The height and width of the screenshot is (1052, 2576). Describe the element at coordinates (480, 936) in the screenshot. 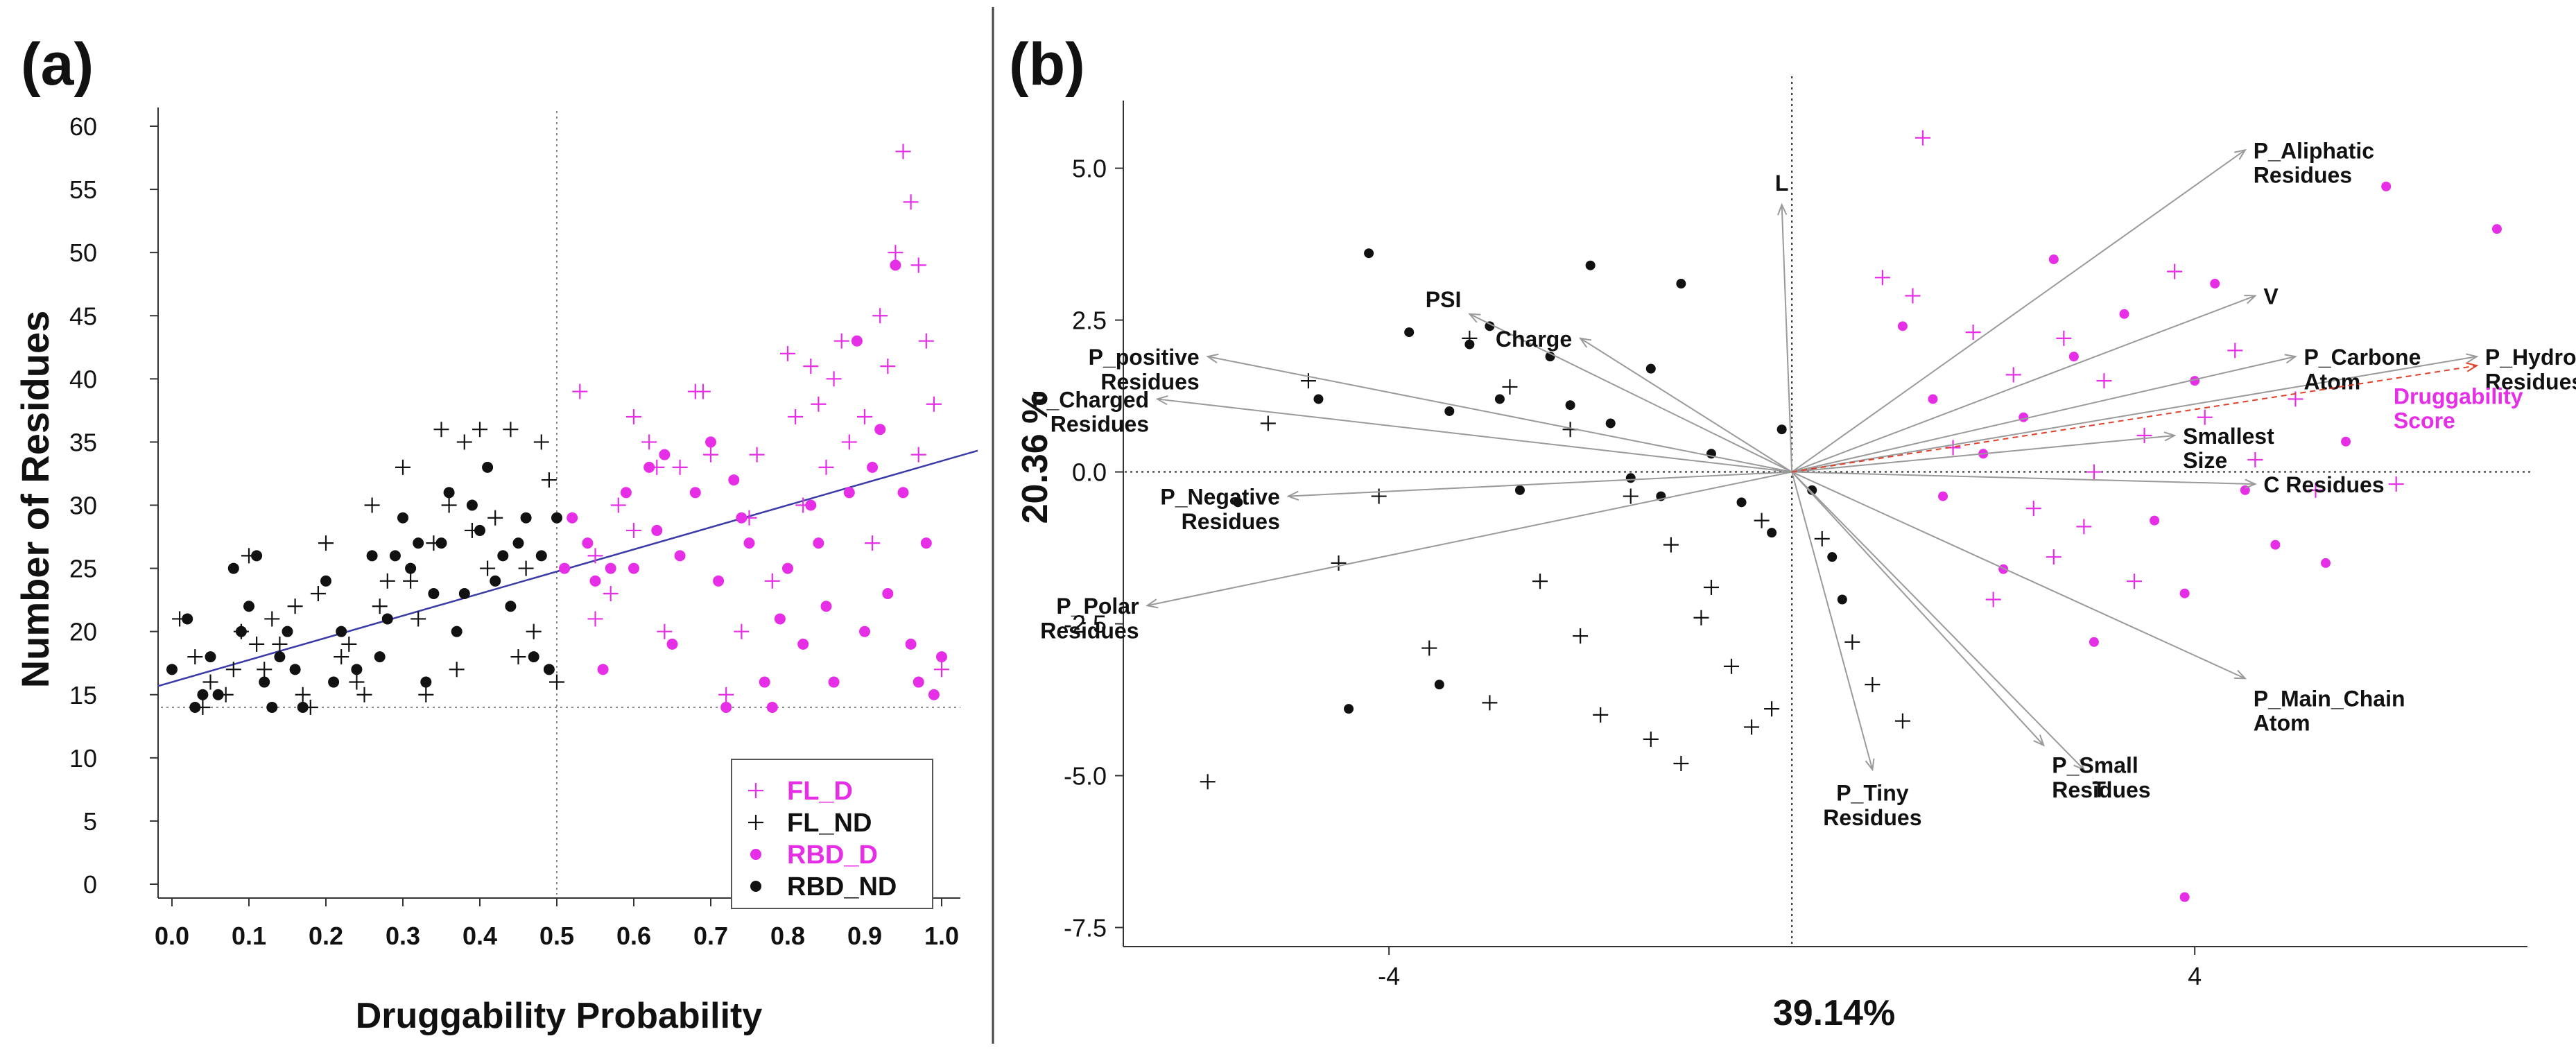

I see `x-tick-label: 0.4` at that location.